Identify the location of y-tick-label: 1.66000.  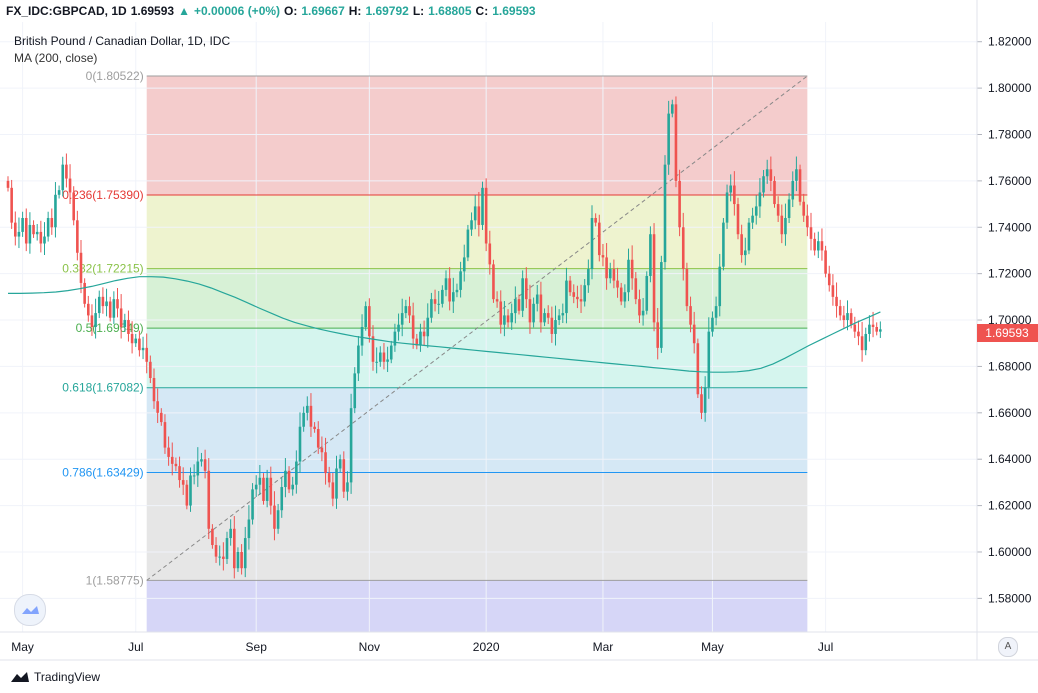
(1010, 413).